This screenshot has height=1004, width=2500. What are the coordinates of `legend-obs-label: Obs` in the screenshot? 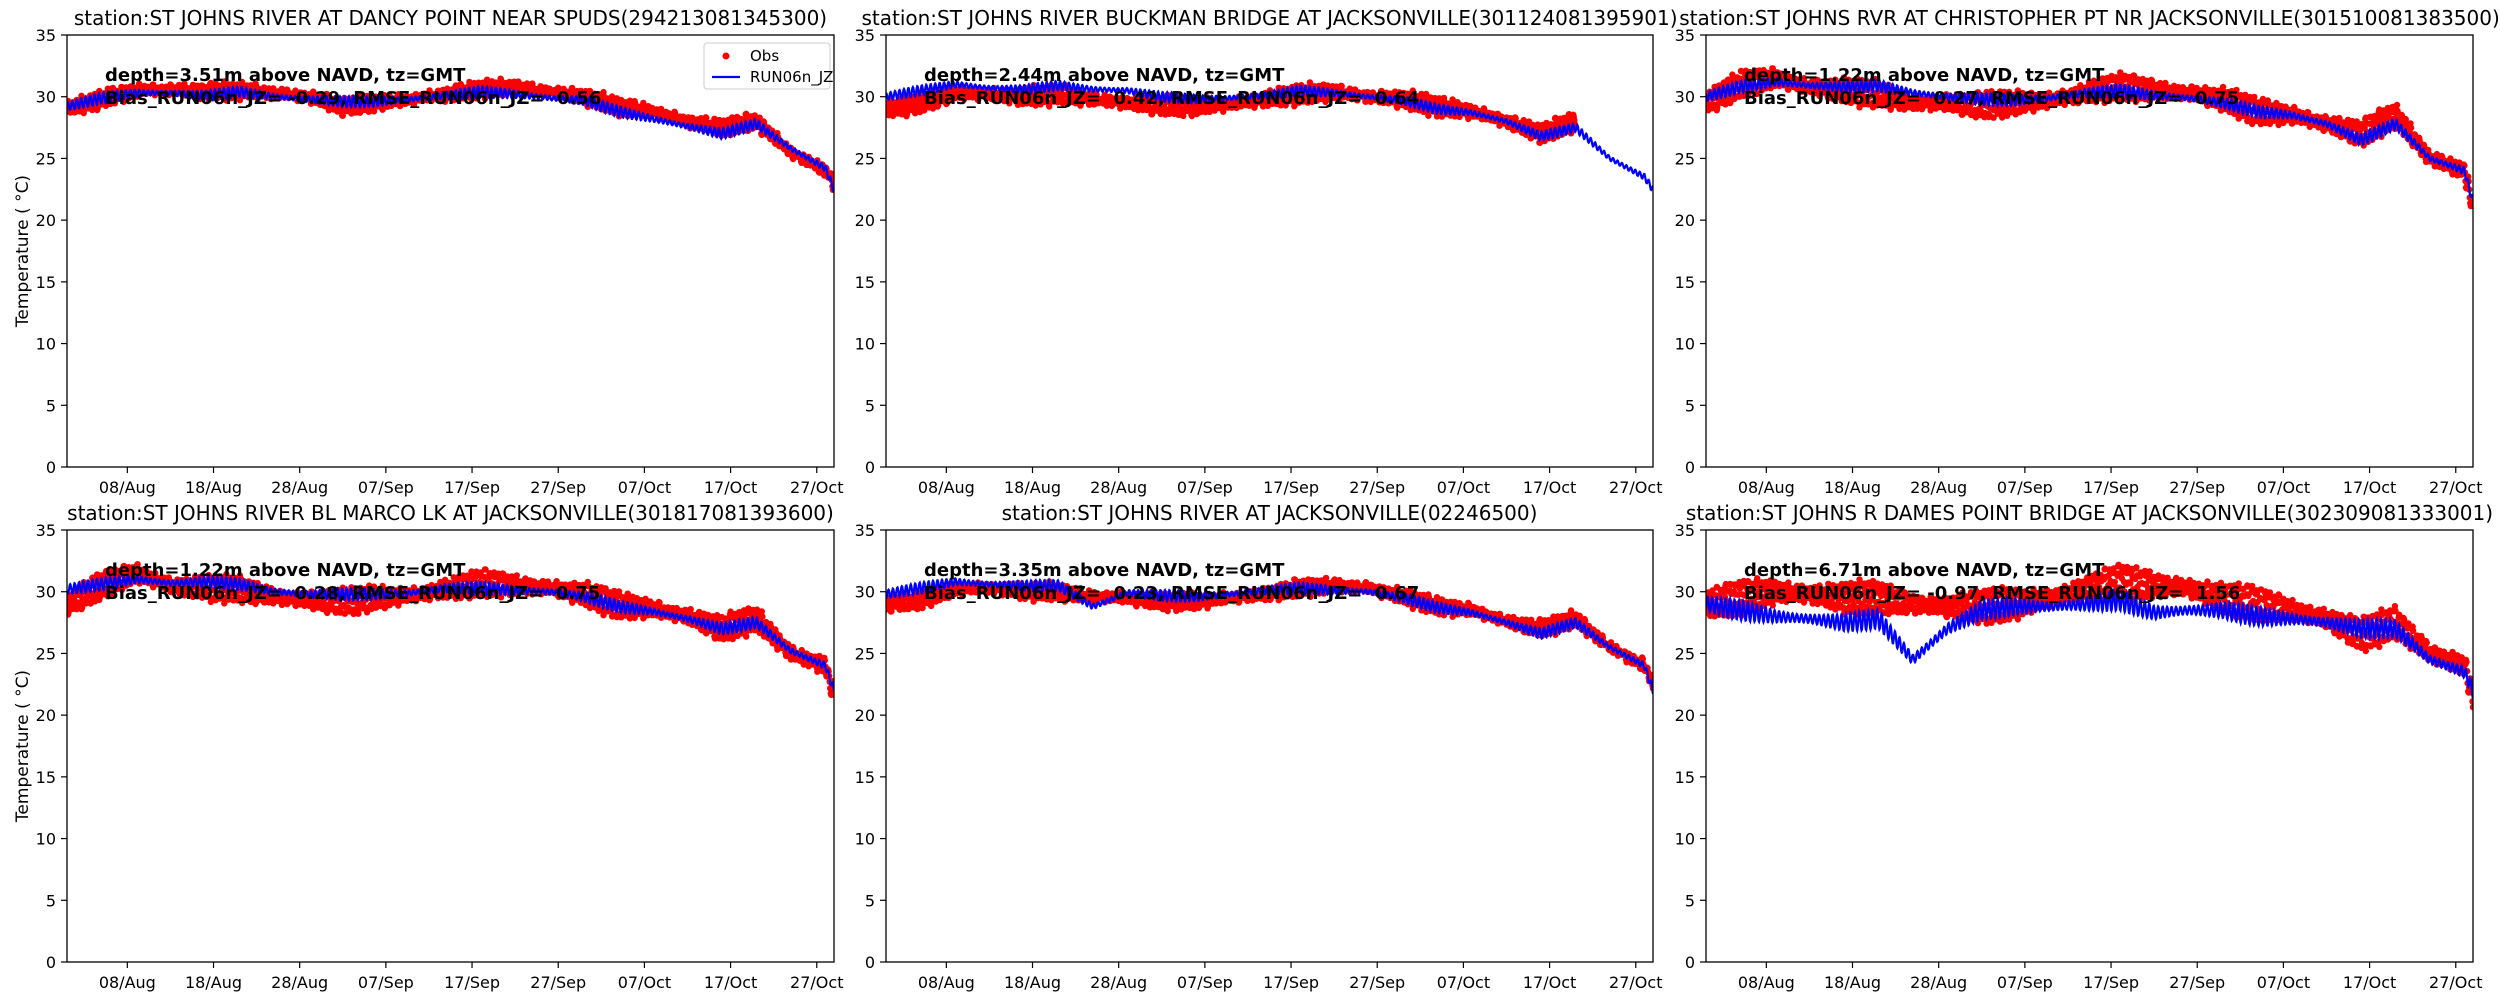 It's located at (764, 56).